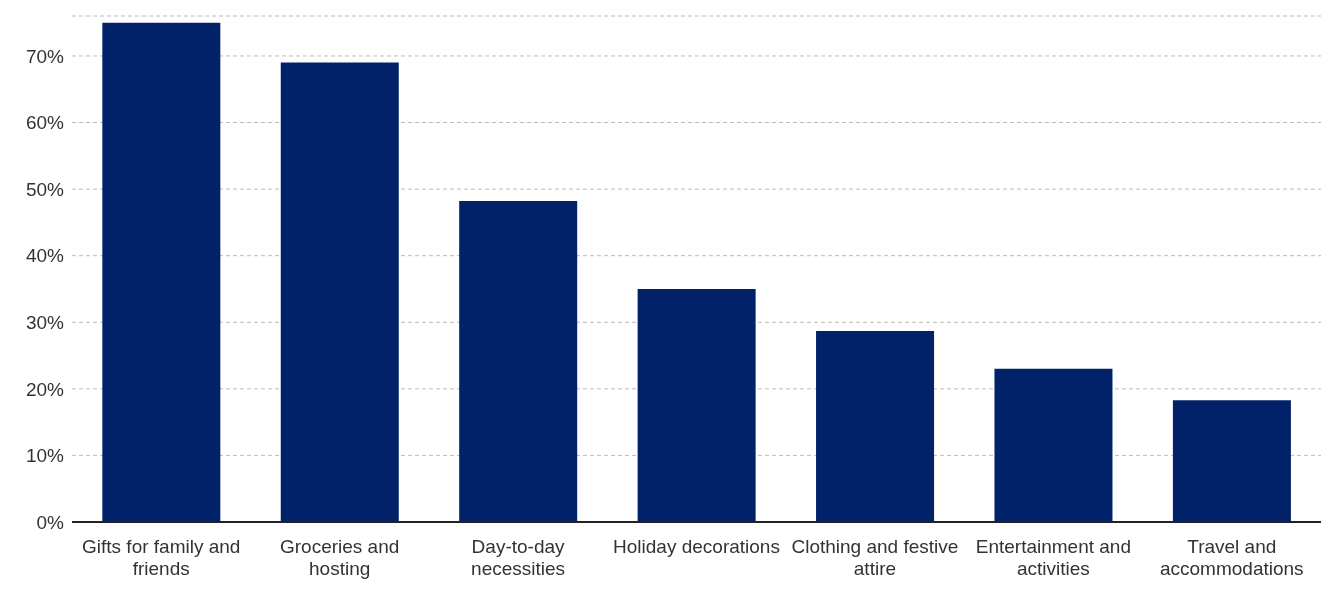 The image size is (1335, 592). What do you see at coordinates (45, 323) in the screenshot?
I see `y-tick-label: 30%` at bounding box center [45, 323].